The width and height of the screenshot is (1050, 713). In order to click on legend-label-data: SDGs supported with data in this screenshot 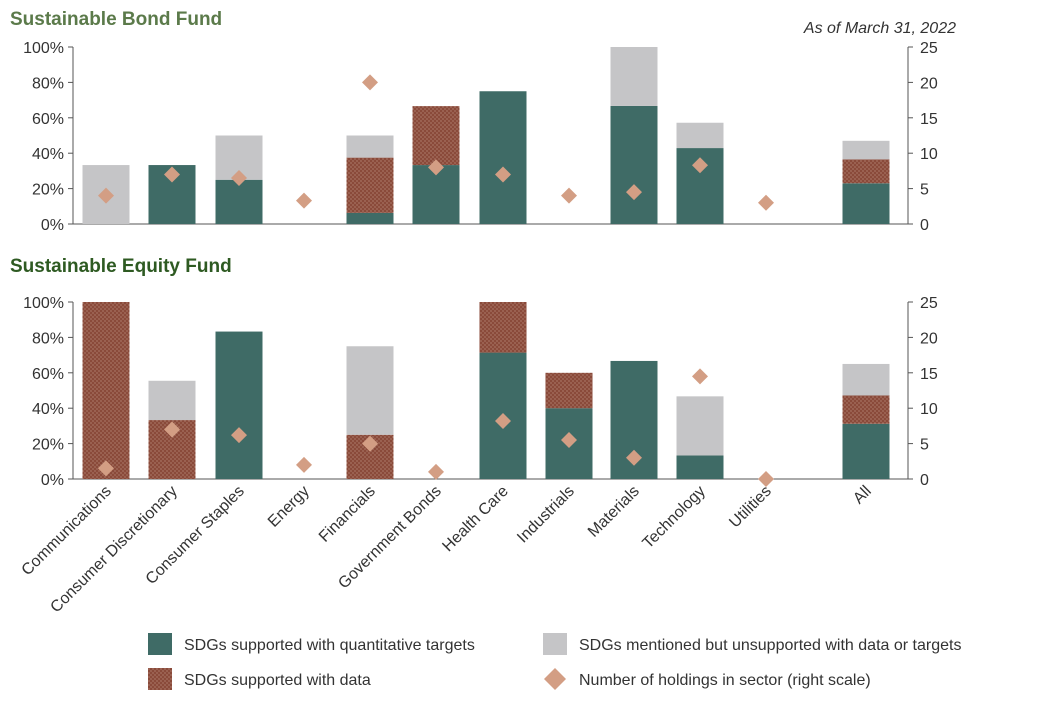, I will do `click(277, 680)`.